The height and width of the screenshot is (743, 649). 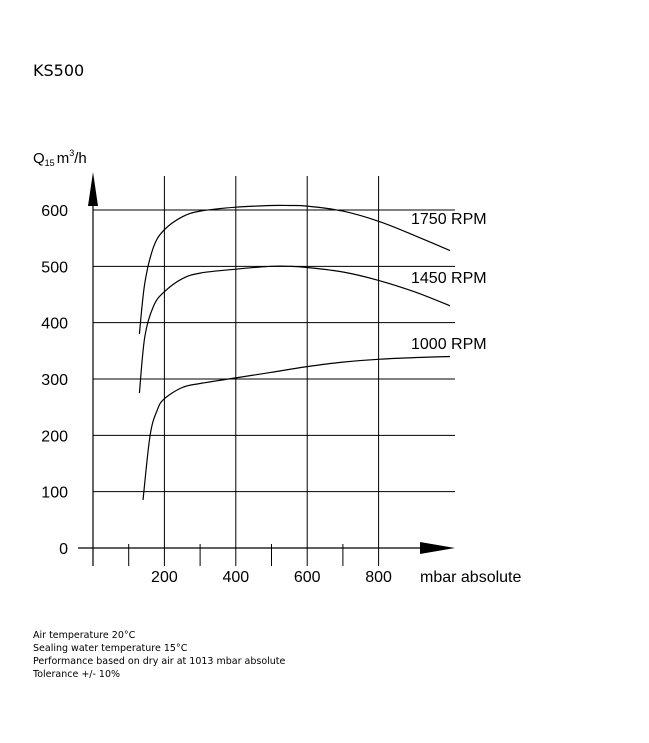 What do you see at coordinates (54, 267) in the screenshot?
I see `y-tick-label-500: 500` at bounding box center [54, 267].